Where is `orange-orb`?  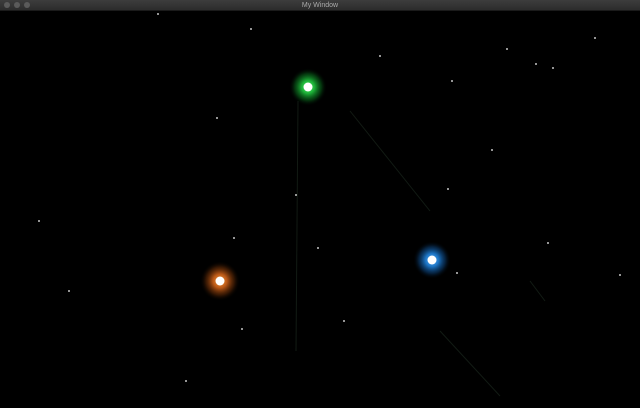
orange-orb is located at coordinates (220, 281).